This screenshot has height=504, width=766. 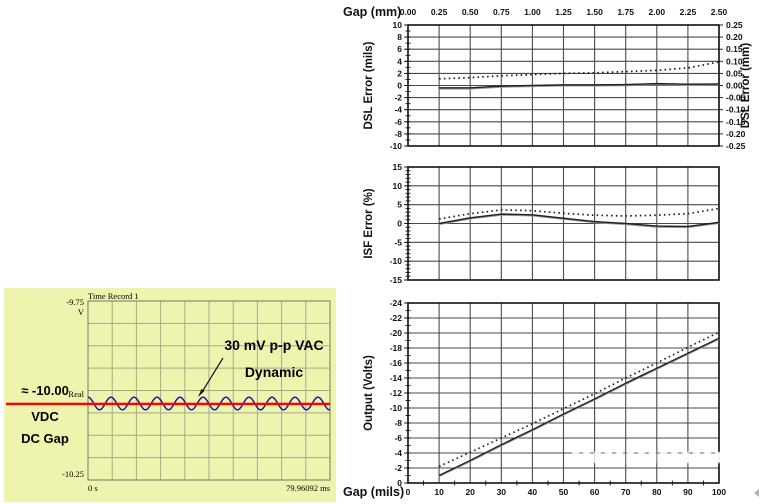 What do you see at coordinates (369, 393) in the screenshot?
I see `y-axis-title-left: Output (Volts)` at bounding box center [369, 393].